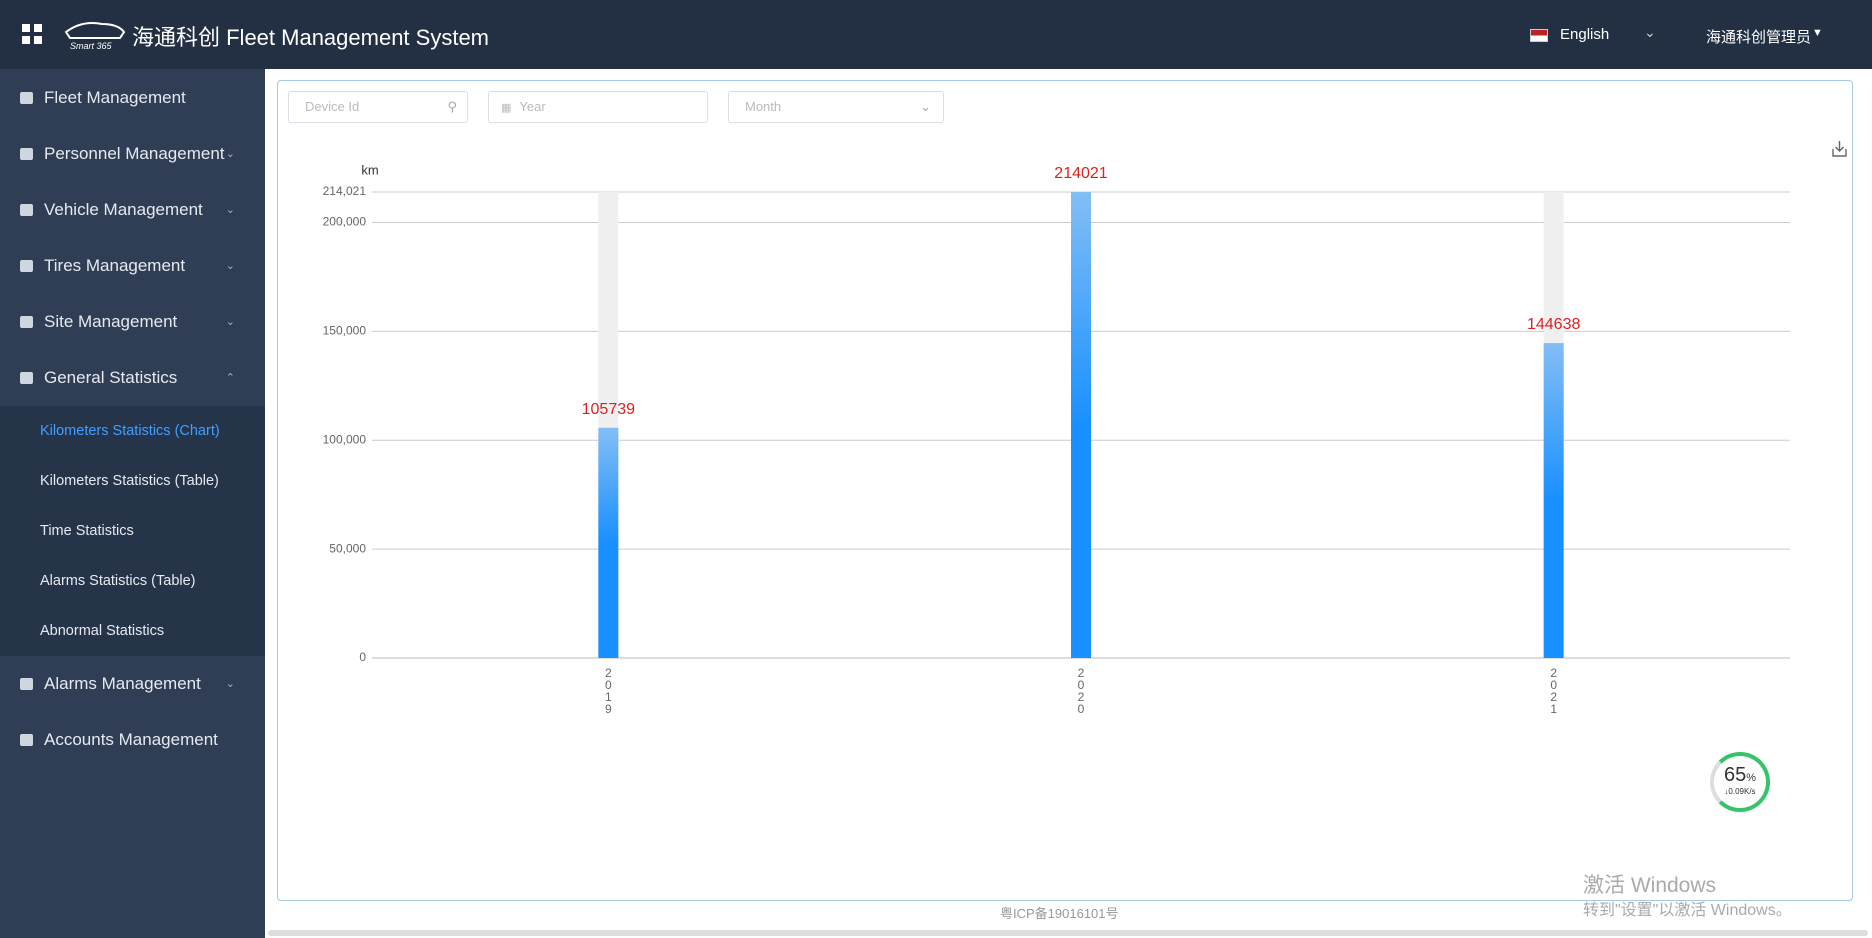  What do you see at coordinates (378, 107) in the screenshot?
I see `device-id-input: Device Id ⚲` at bounding box center [378, 107].